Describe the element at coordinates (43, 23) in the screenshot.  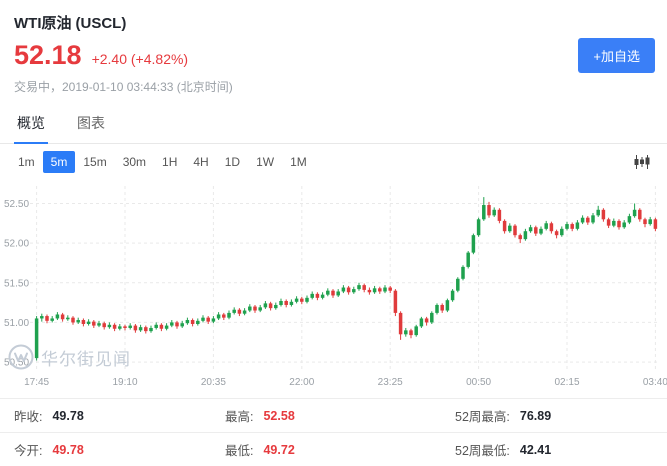
I see `instrument-name: WTI原油` at that location.